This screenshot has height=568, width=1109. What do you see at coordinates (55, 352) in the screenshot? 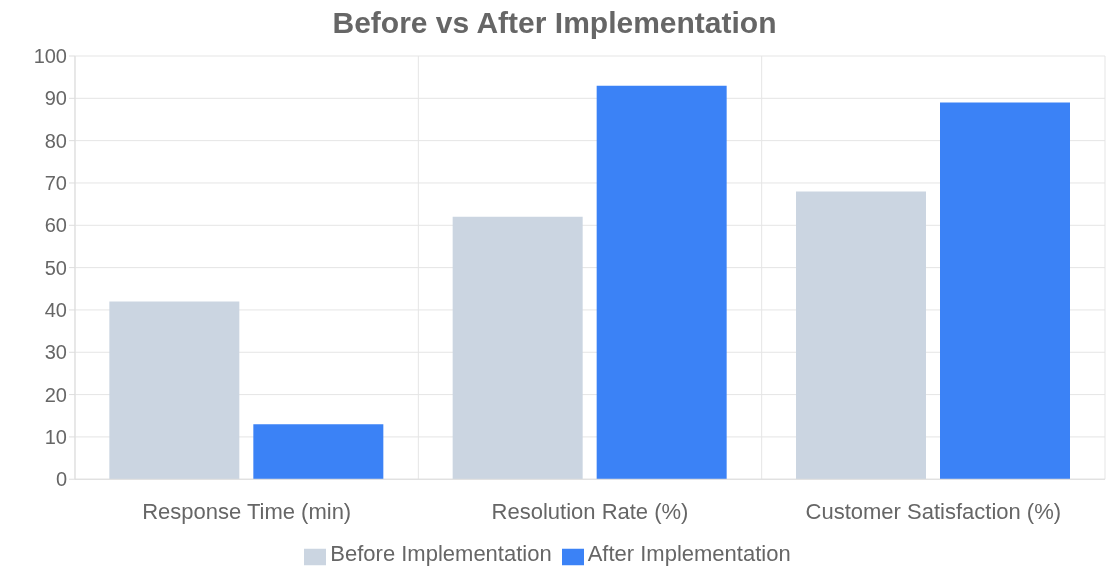
I see `y-tick-label: 30` at bounding box center [55, 352].